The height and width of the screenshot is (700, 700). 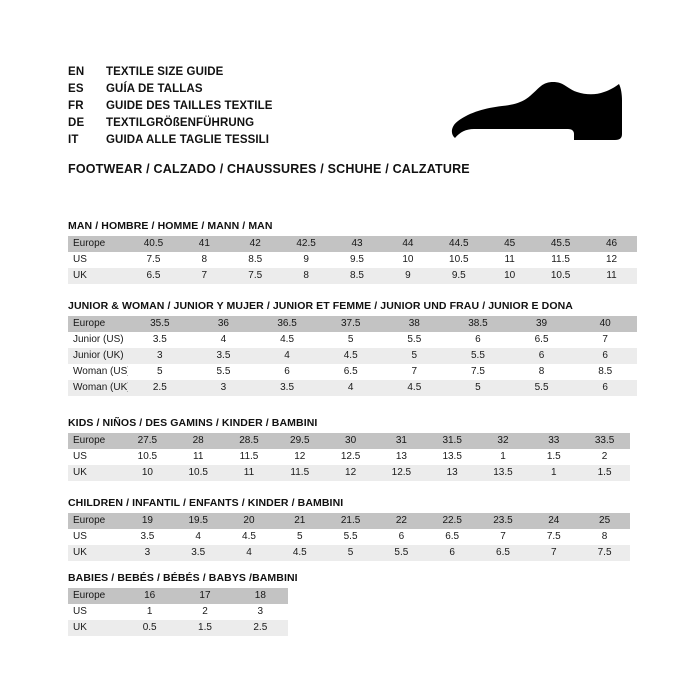 I want to click on table-row: US 7.5 8 8.5 9 9.5 10 10.5 11 11.5 12, so click(x=352, y=260).